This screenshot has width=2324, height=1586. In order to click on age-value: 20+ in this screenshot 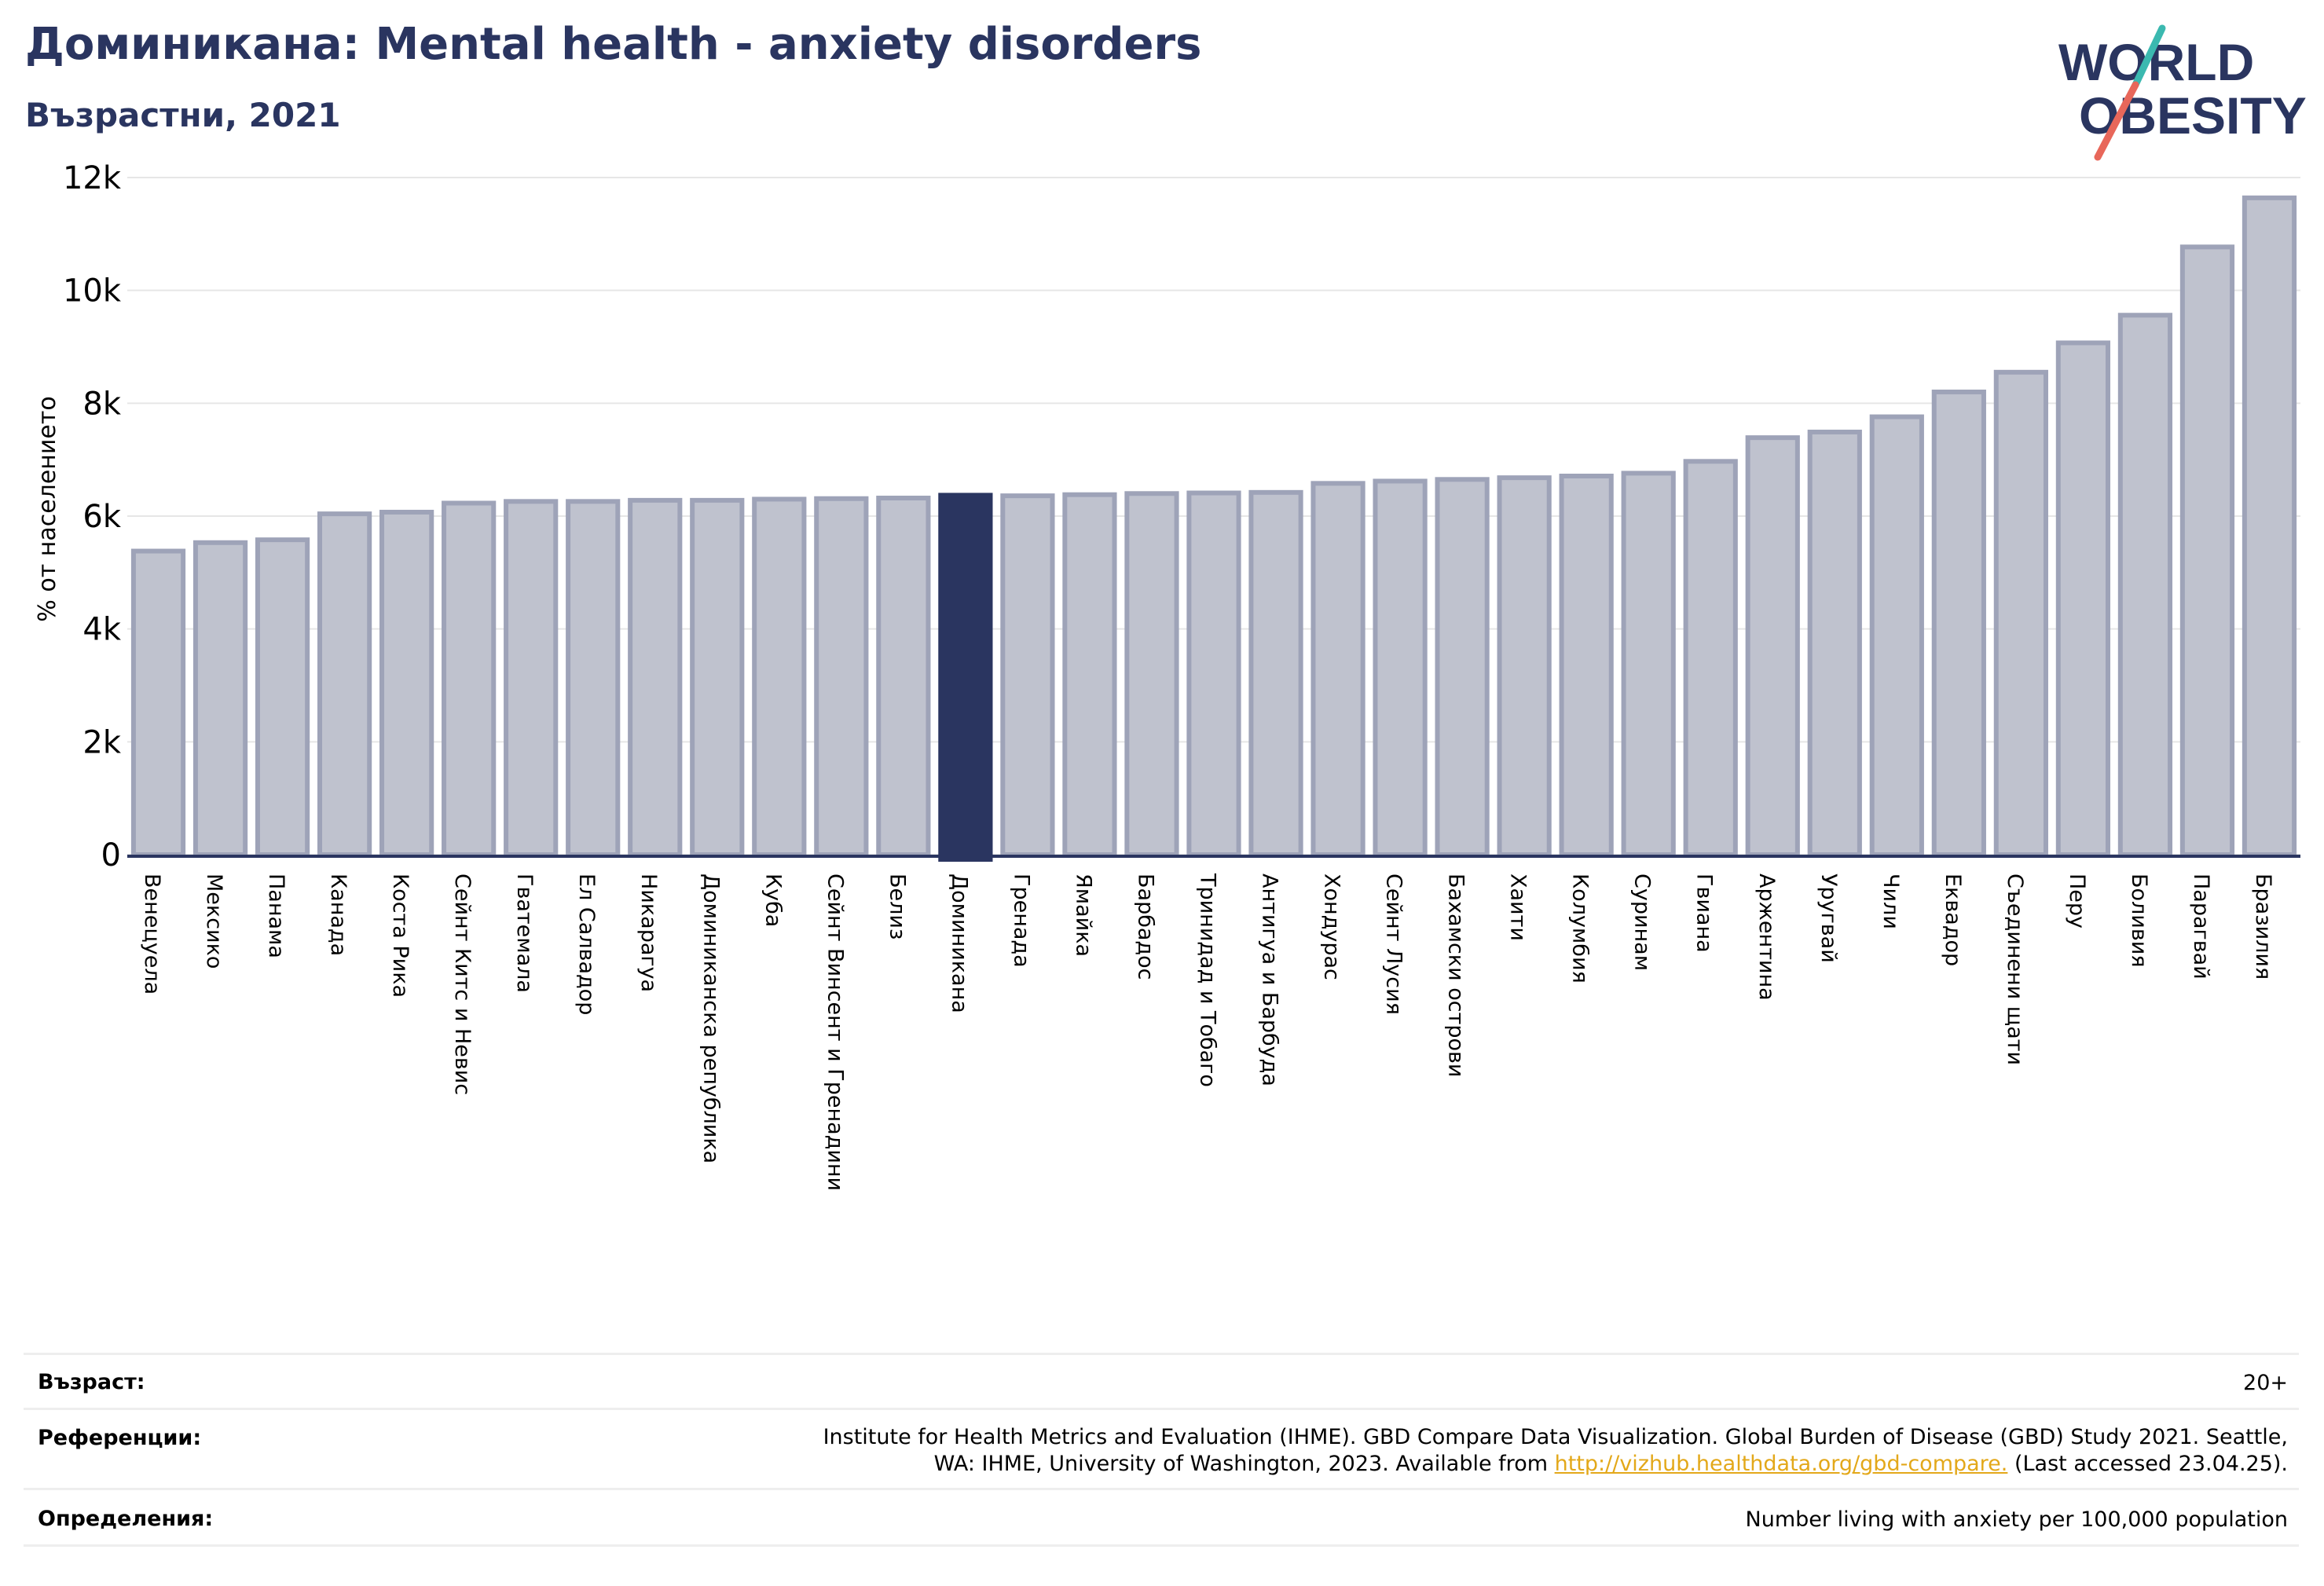, I will do `click(2265, 1383)`.